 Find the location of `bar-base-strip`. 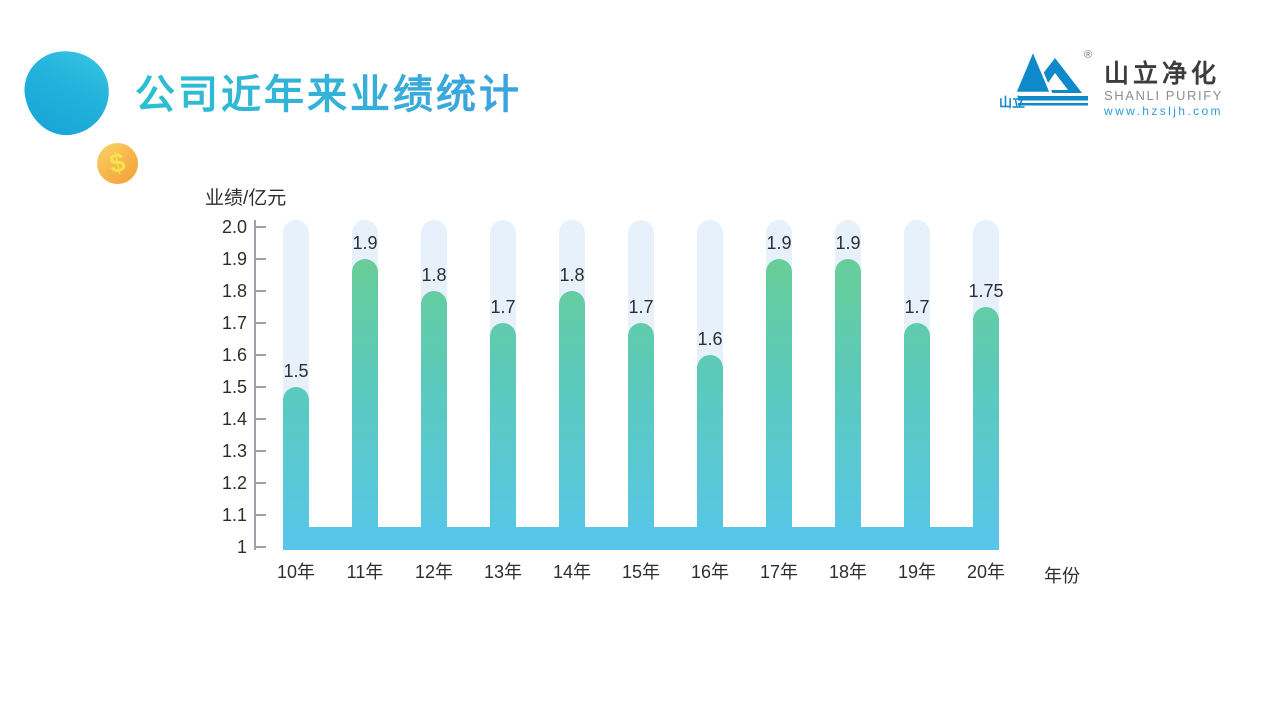

bar-base-strip is located at coordinates (641, 538).